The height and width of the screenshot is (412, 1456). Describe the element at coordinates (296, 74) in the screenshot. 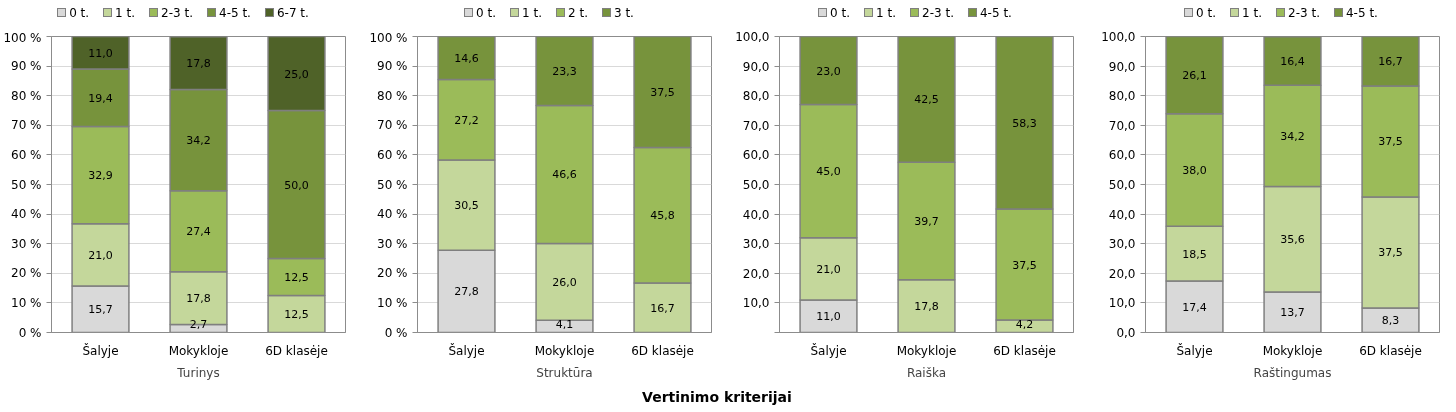

I see `data-label: 25,0` at that location.